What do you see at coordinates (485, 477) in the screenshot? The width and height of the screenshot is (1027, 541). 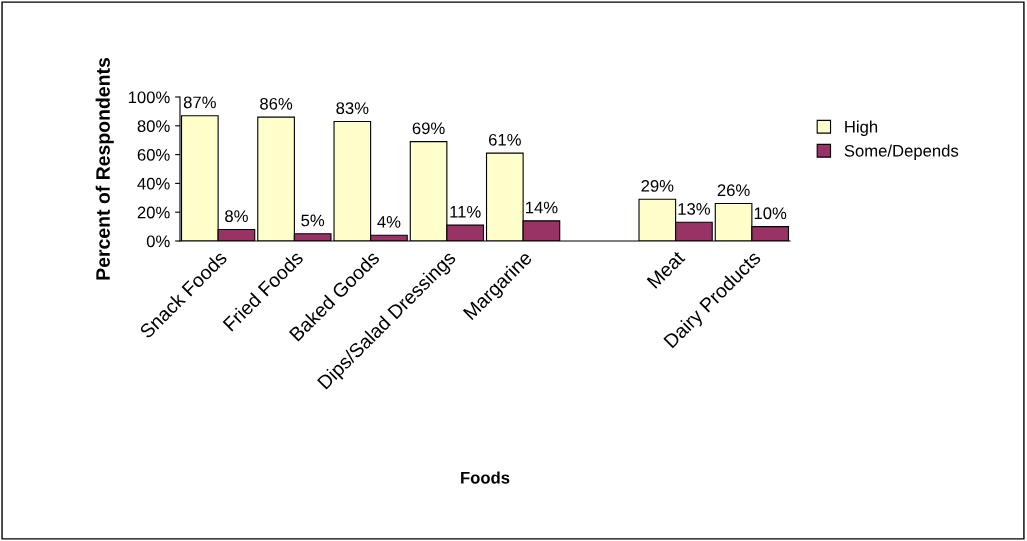 I see `x-axis-title: Foods` at bounding box center [485, 477].